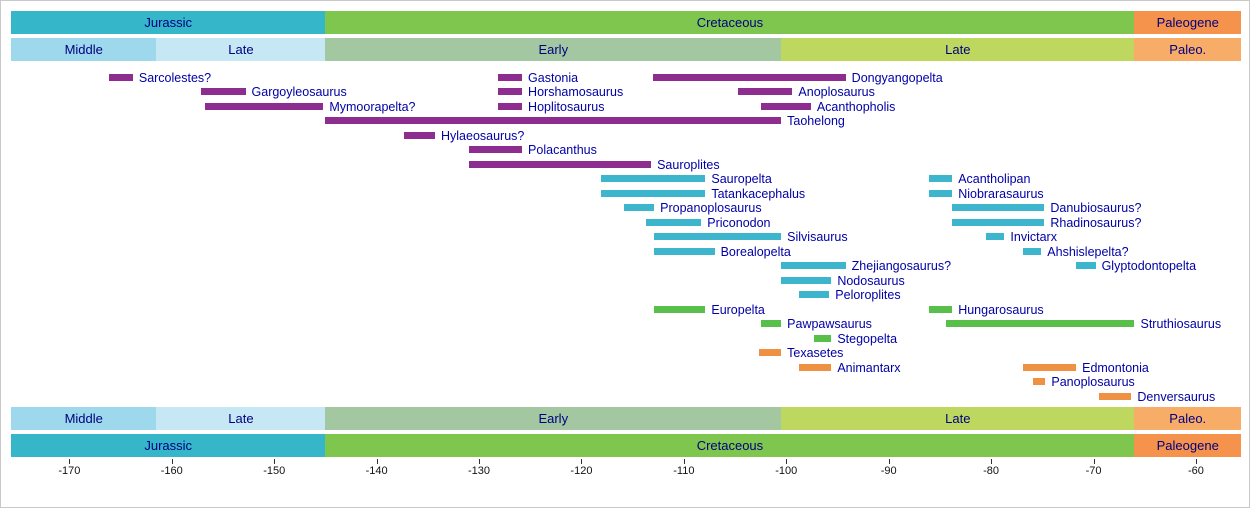 The image size is (1250, 508). What do you see at coordinates (867, 338) in the screenshot?
I see `taxon-label-stegopelta: Stegopelta` at bounding box center [867, 338].